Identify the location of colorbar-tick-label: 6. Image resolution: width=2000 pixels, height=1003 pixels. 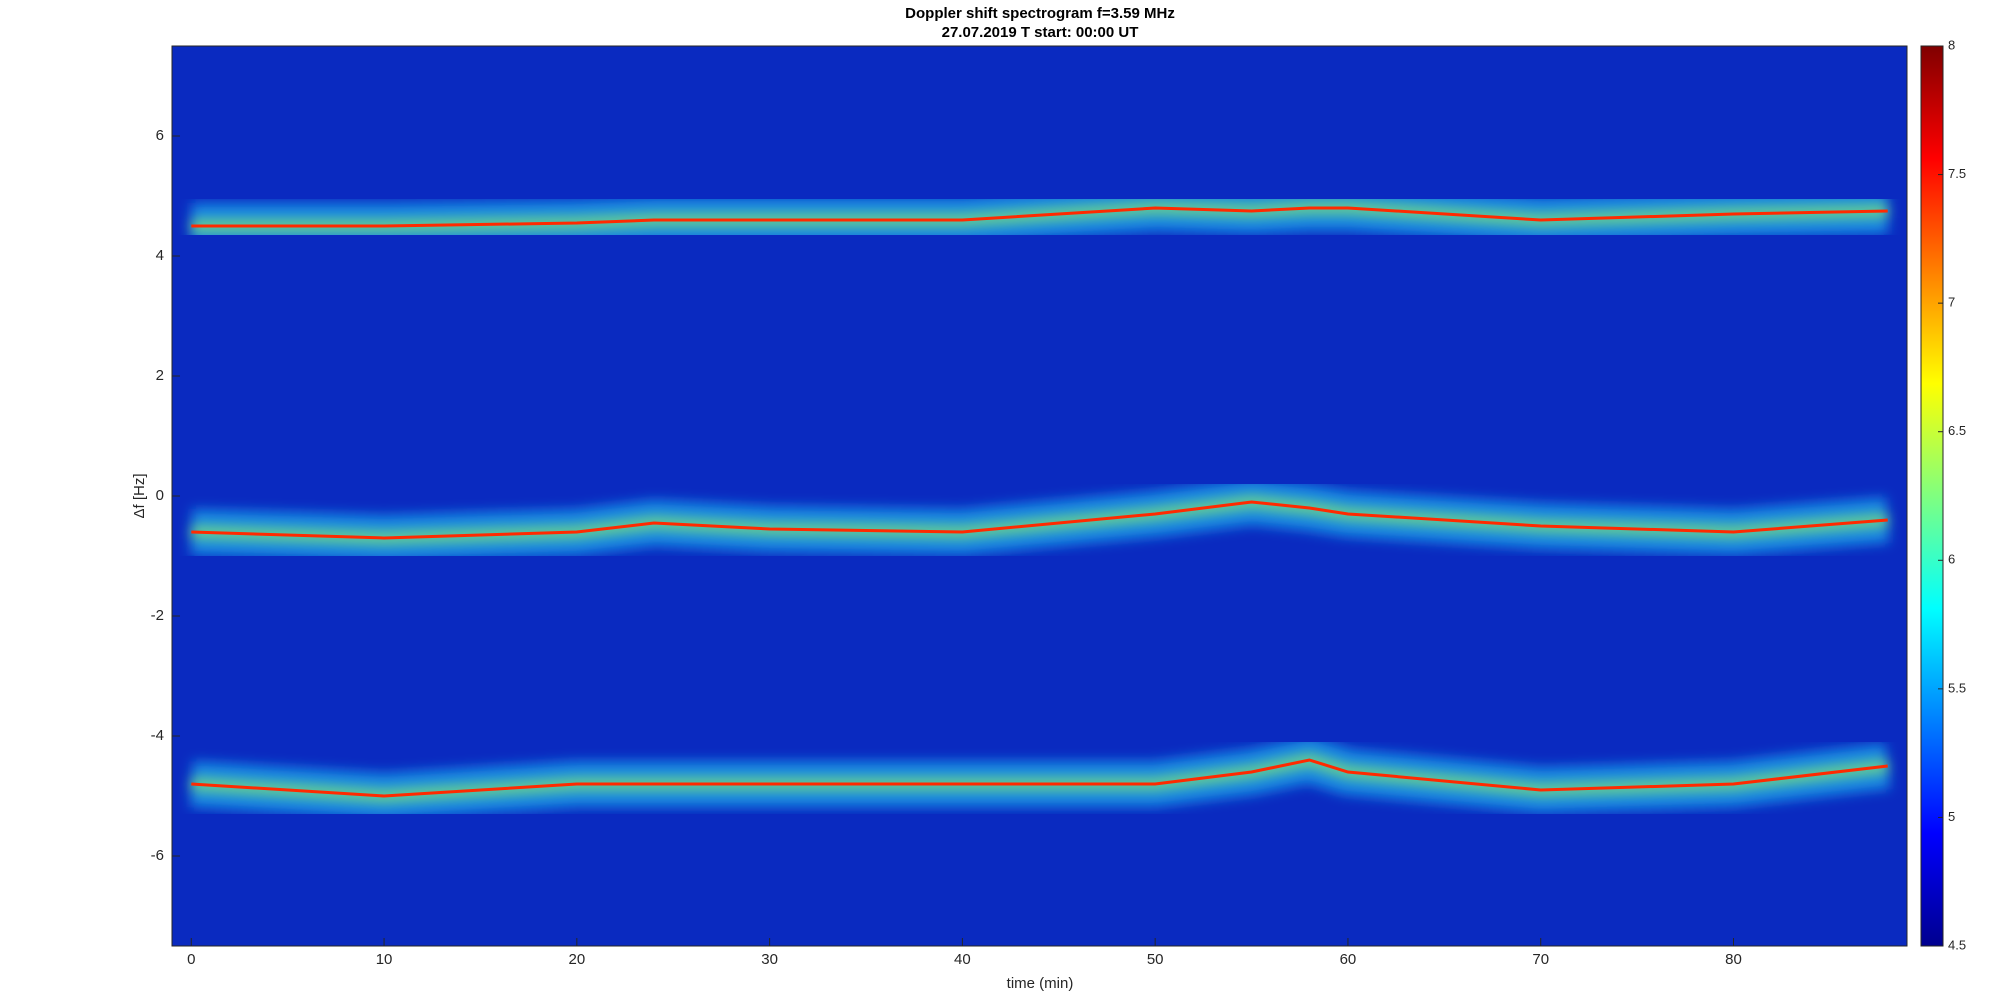
(1951, 559).